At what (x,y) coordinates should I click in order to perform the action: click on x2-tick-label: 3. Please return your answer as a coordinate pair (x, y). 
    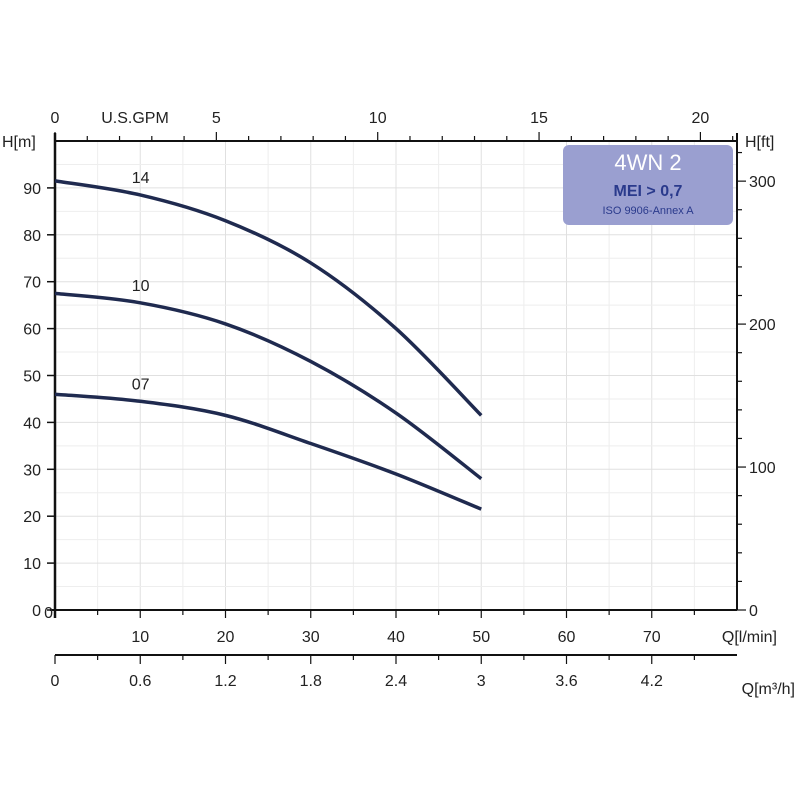
    Looking at the image, I should click on (481, 681).